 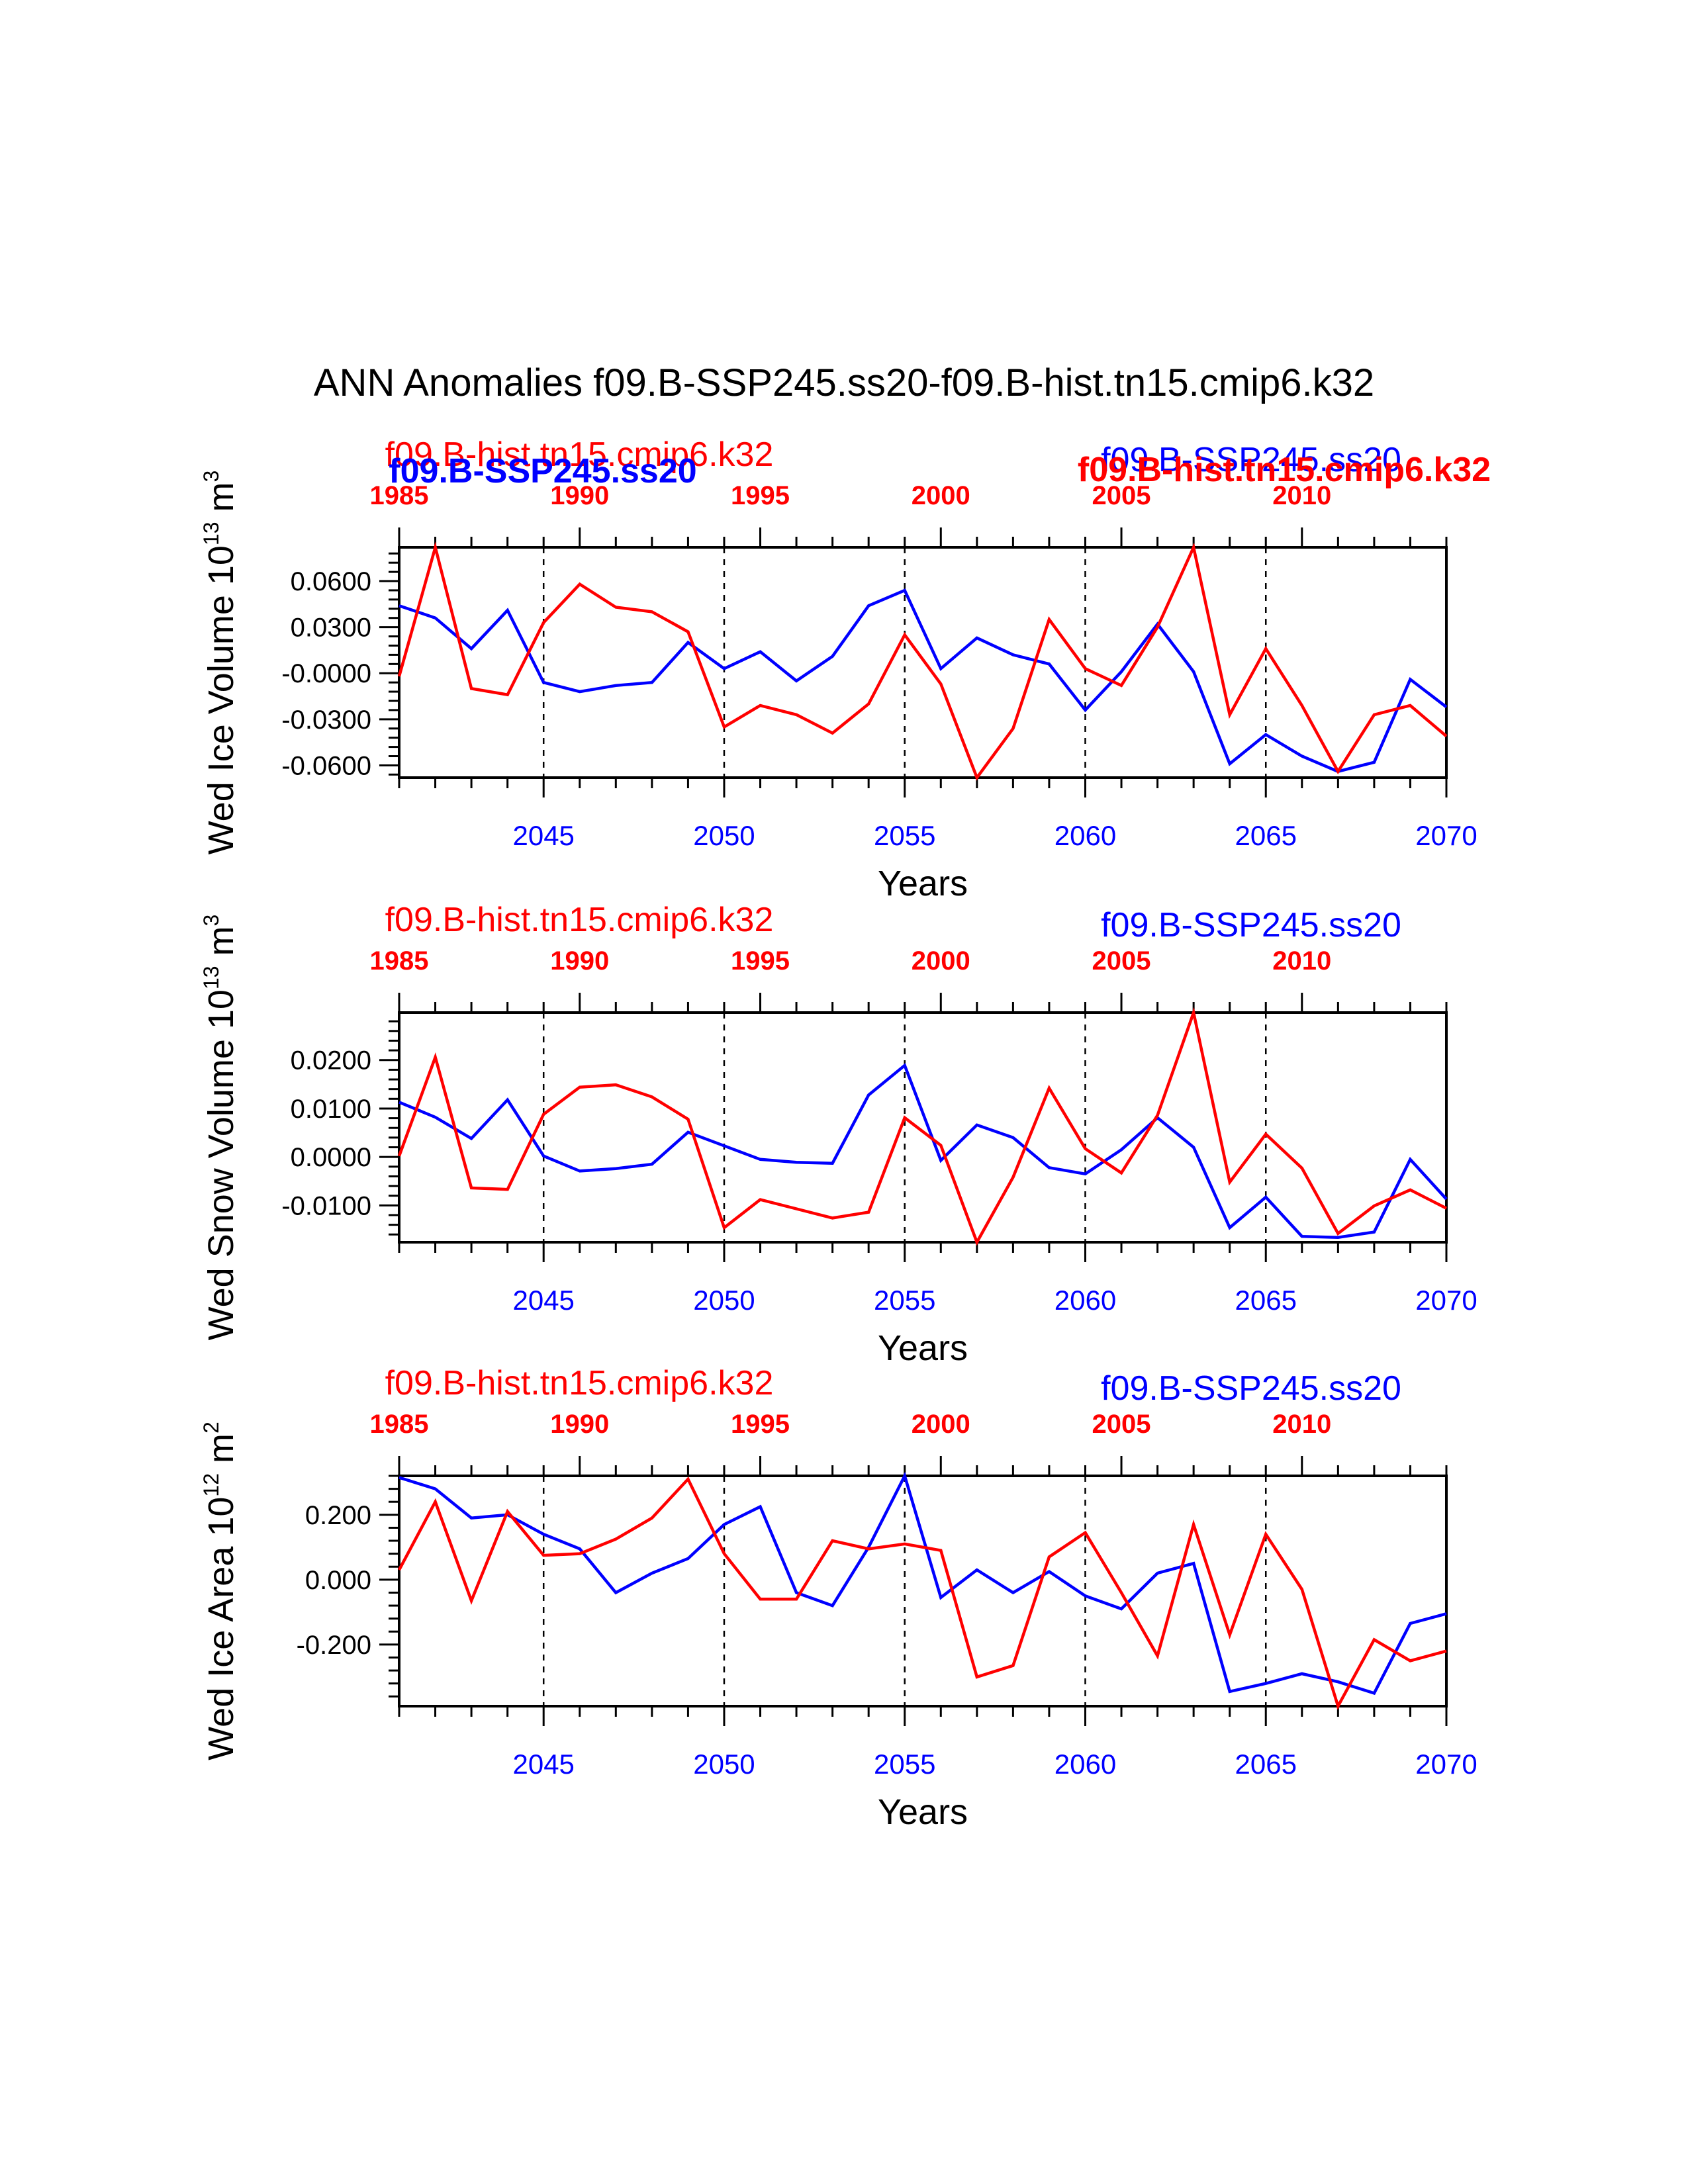 I want to click on y-axis-label: Wed Snow Volume 1013 m3, so click(x=220, y=1128).